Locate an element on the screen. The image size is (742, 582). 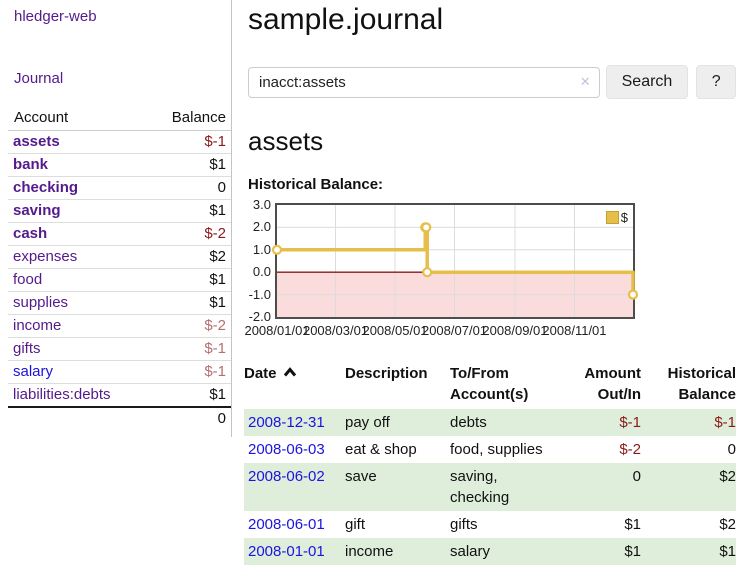
register-row: 2008-06-02 save saving, checking 0 $2 is located at coordinates (490, 487).